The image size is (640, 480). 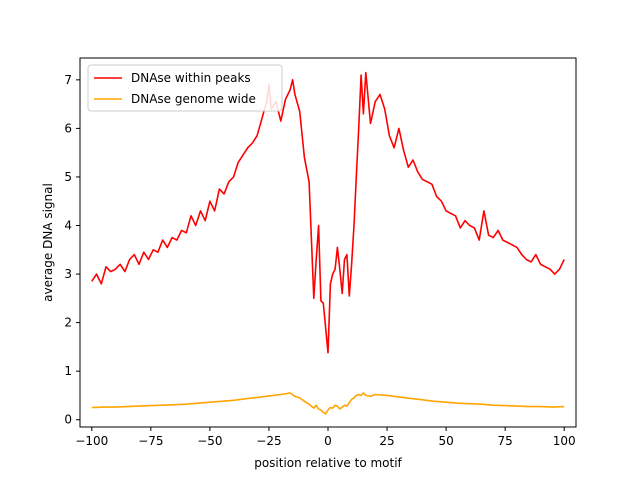 What do you see at coordinates (68, 128) in the screenshot?
I see `y-tick-label: 6` at bounding box center [68, 128].